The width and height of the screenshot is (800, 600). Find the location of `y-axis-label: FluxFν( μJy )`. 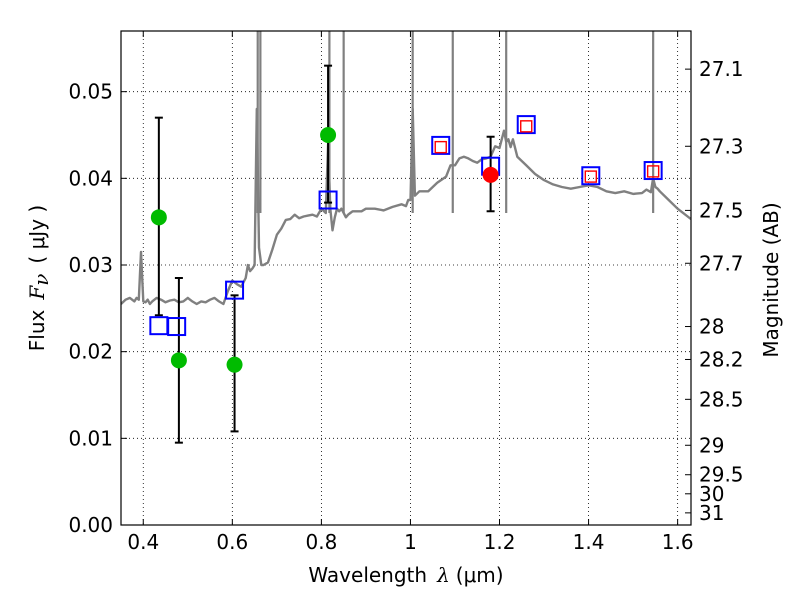

y-axis-label: FluxFν( μJy ) is located at coordinates (39, 278).